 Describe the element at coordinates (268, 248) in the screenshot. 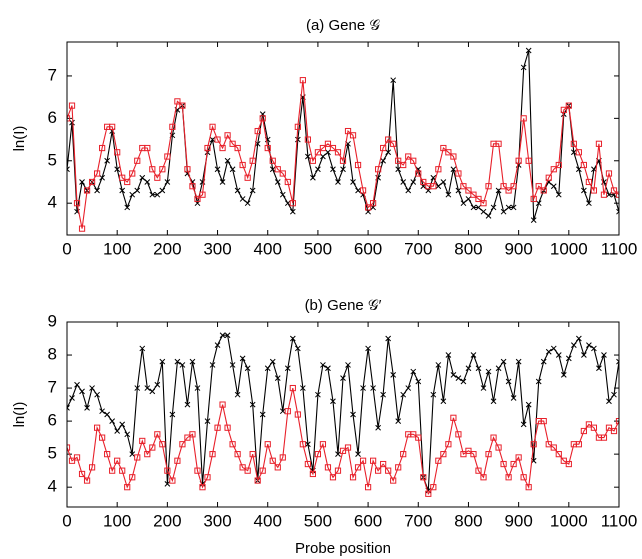

I see `x-tick-label: 400` at that location.